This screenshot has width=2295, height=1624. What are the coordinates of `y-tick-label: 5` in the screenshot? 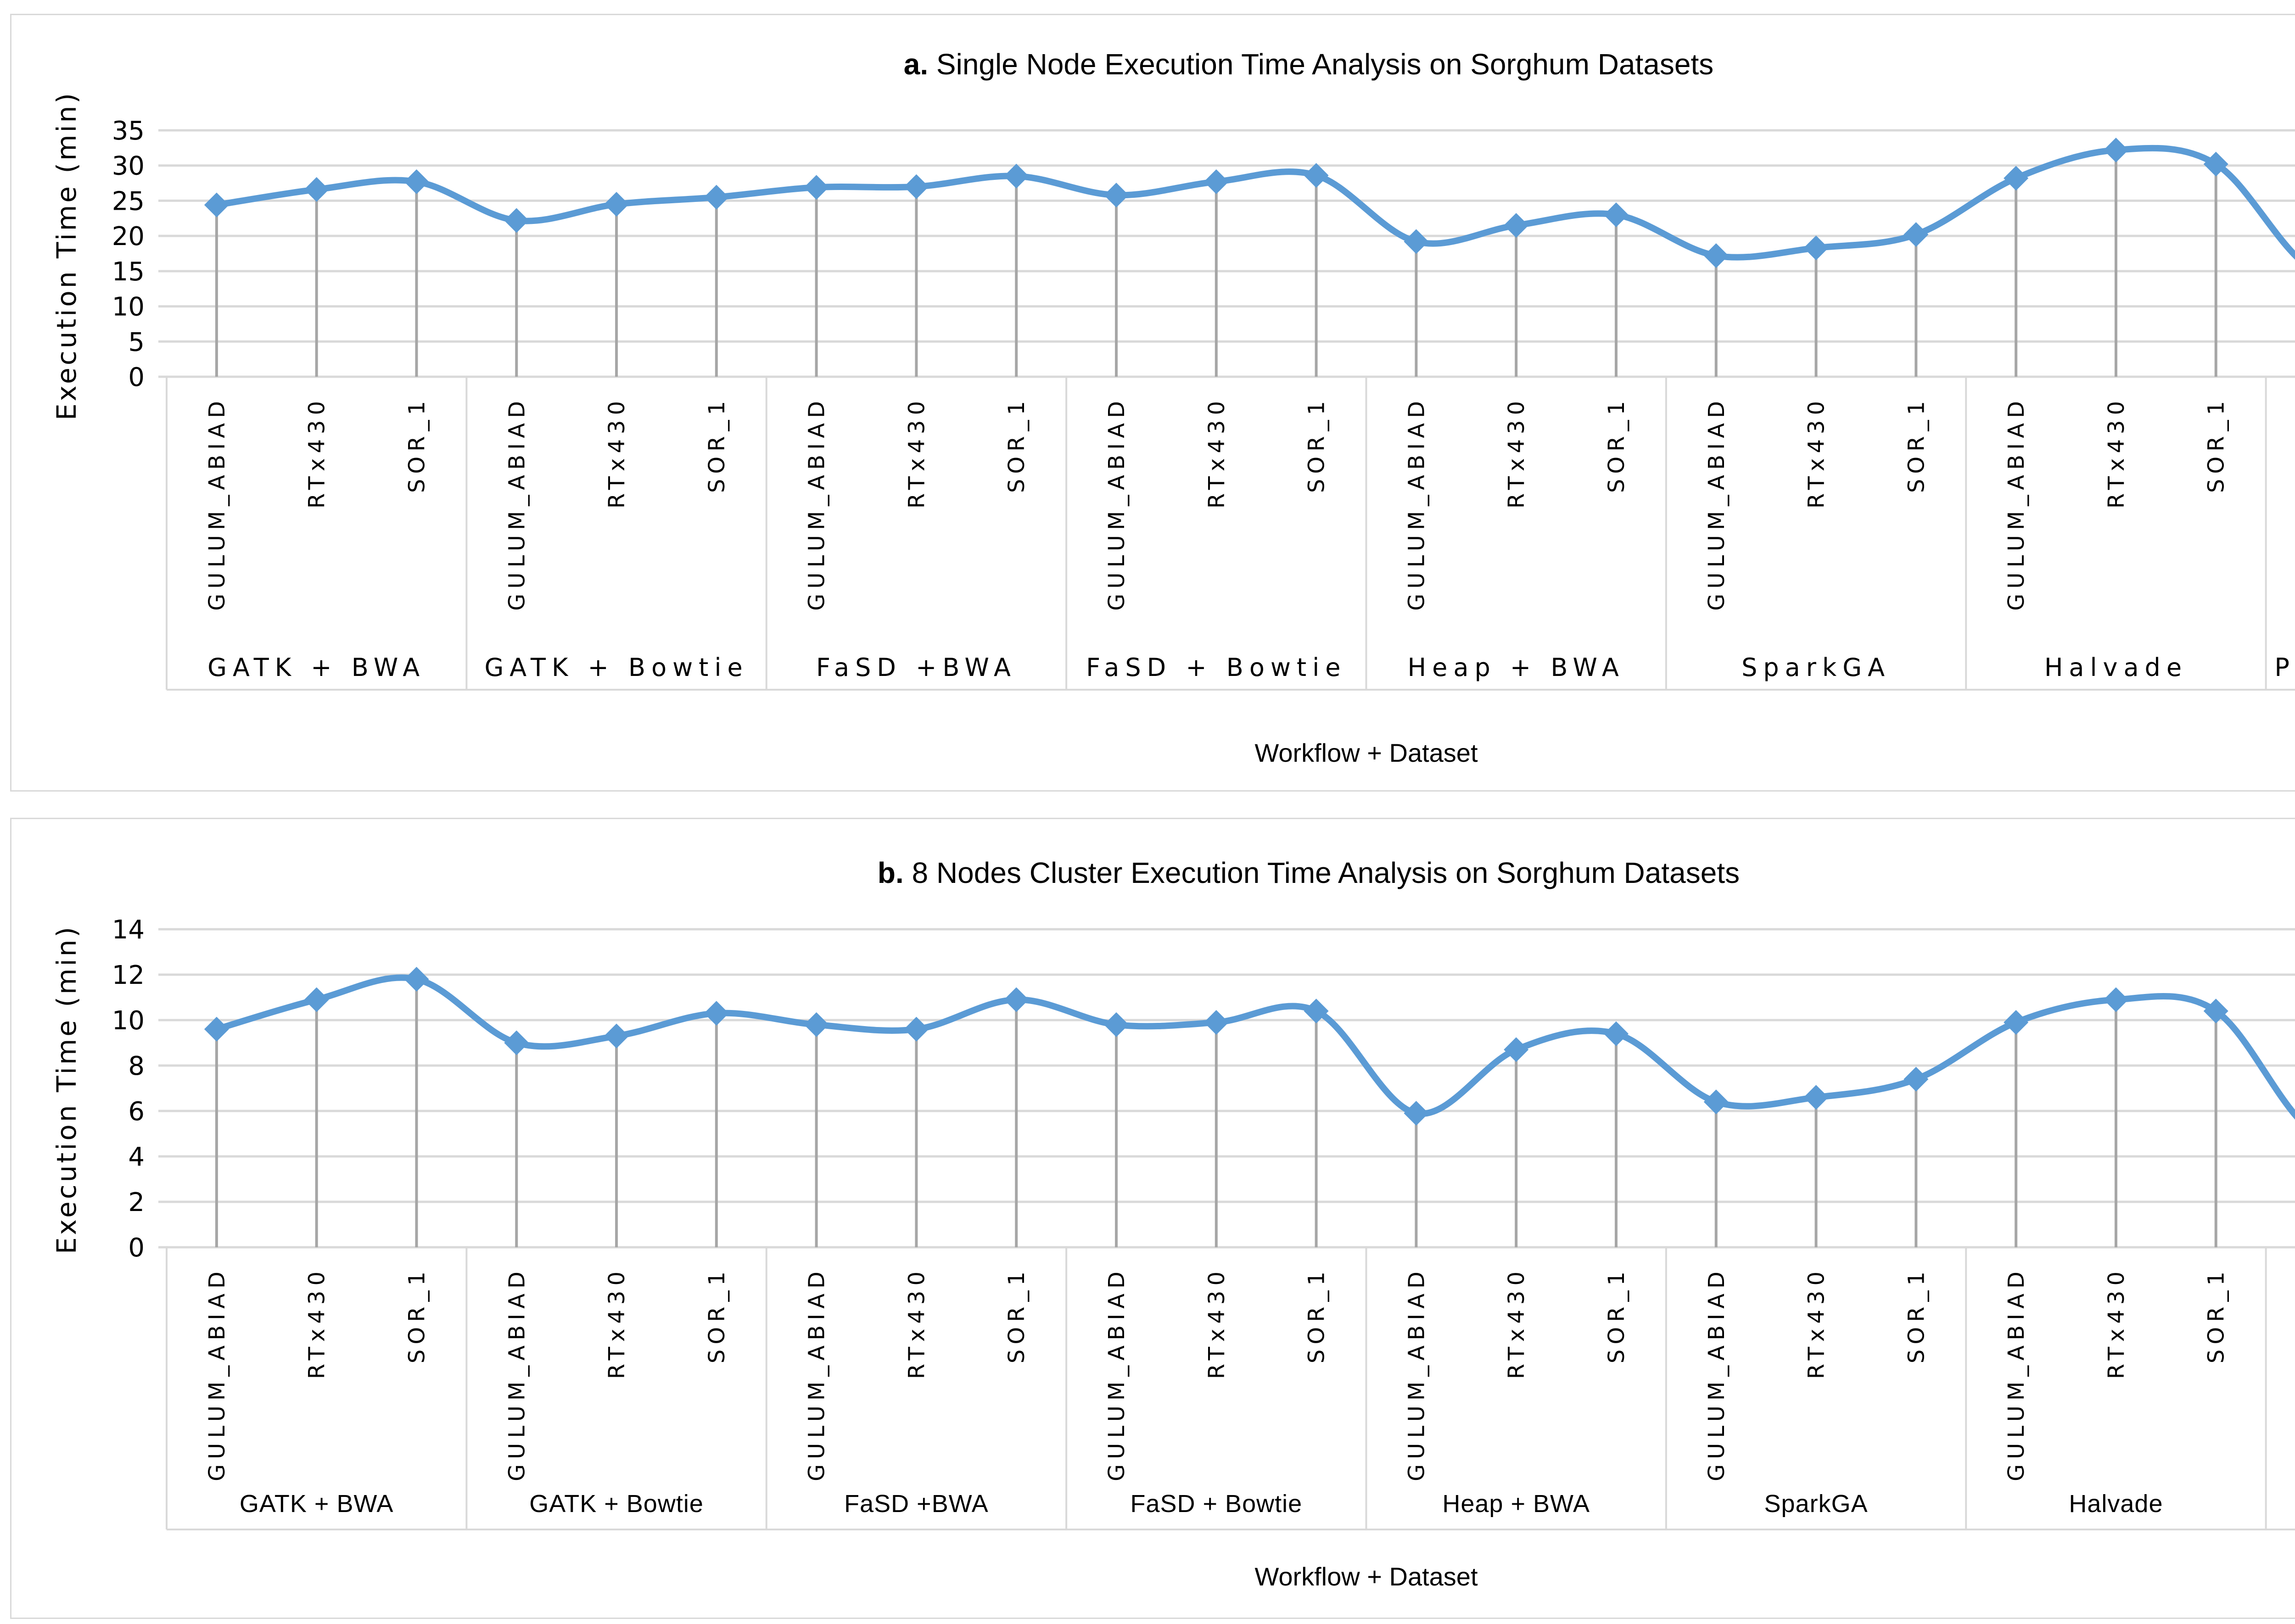 It's located at (136, 342).